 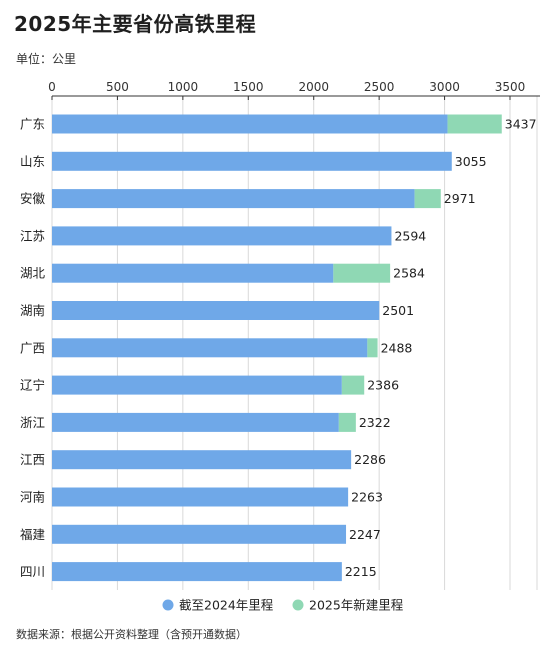 I want to click on data-label: 2971, so click(x=460, y=198).